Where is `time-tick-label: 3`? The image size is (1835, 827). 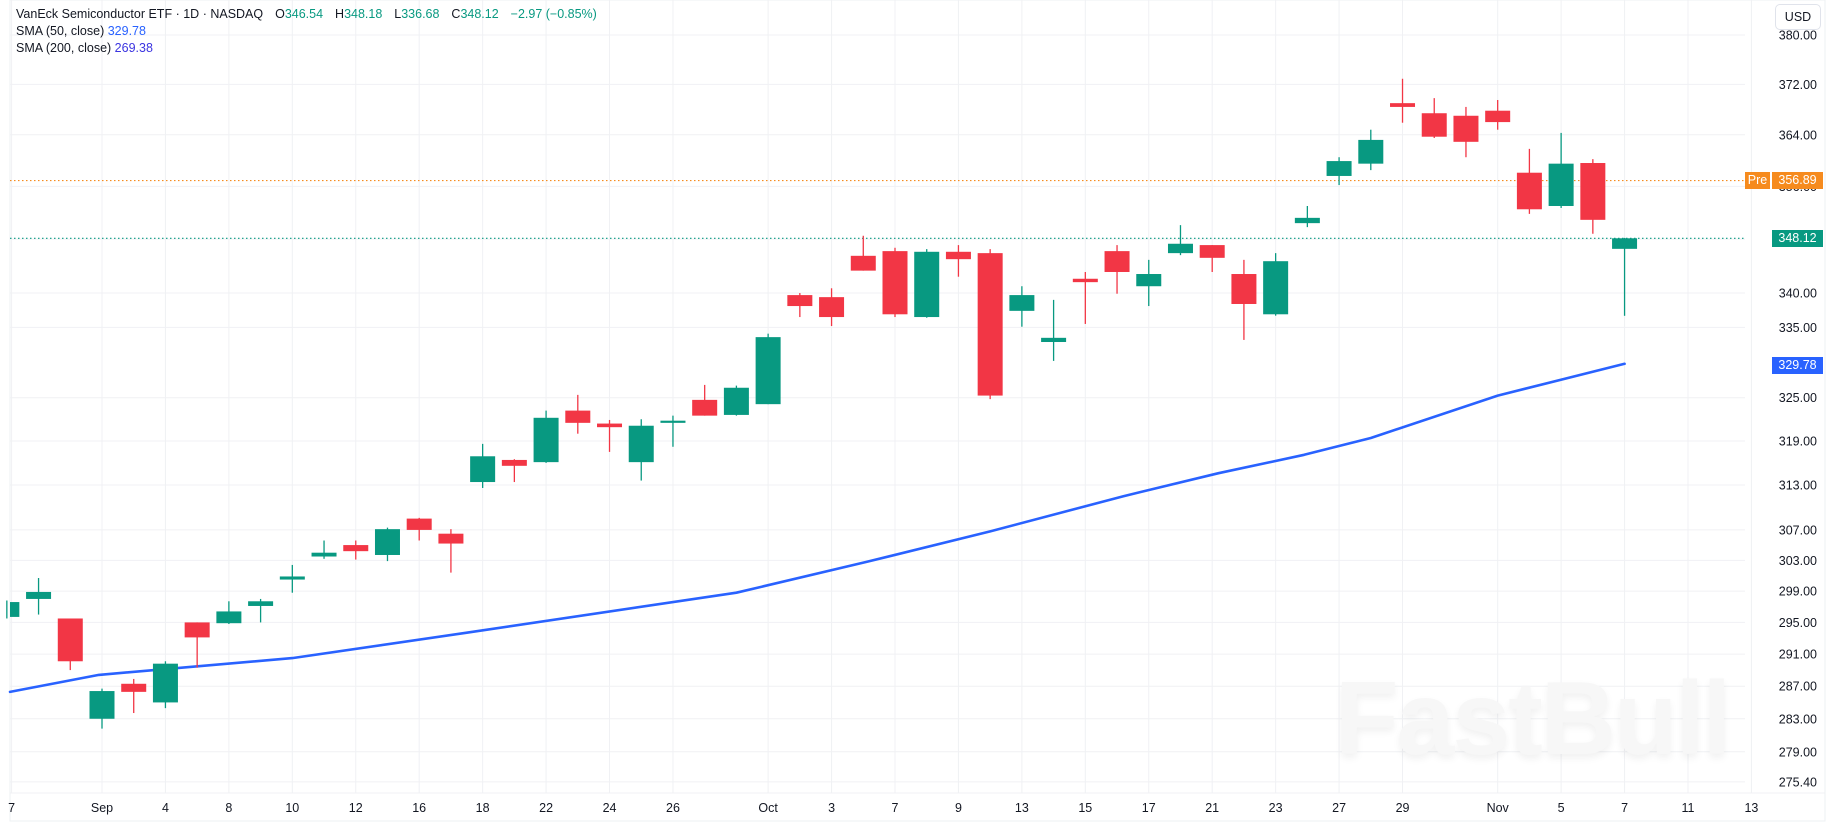 time-tick-label: 3 is located at coordinates (831, 808).